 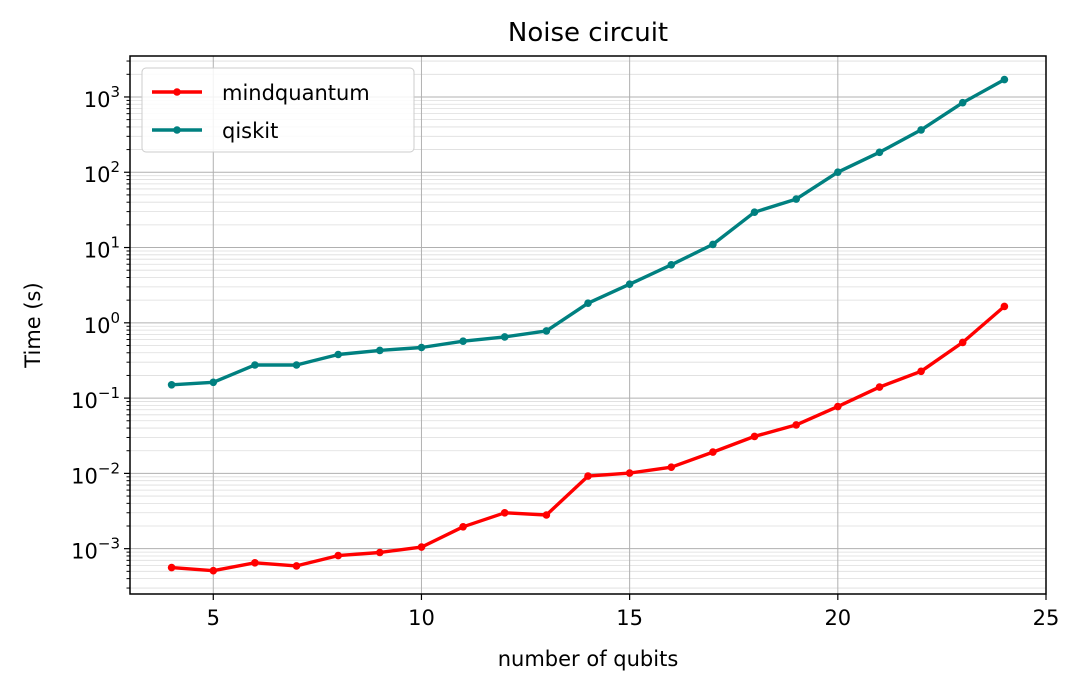 I want to click on chart-title: Noise circuit, so click(x=588, y=33).